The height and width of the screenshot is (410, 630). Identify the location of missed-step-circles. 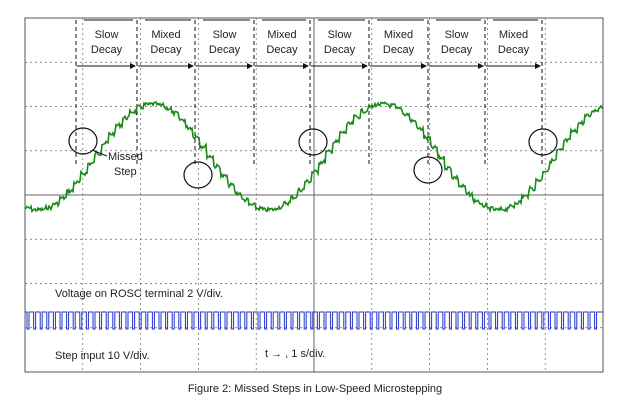
(313, 158).